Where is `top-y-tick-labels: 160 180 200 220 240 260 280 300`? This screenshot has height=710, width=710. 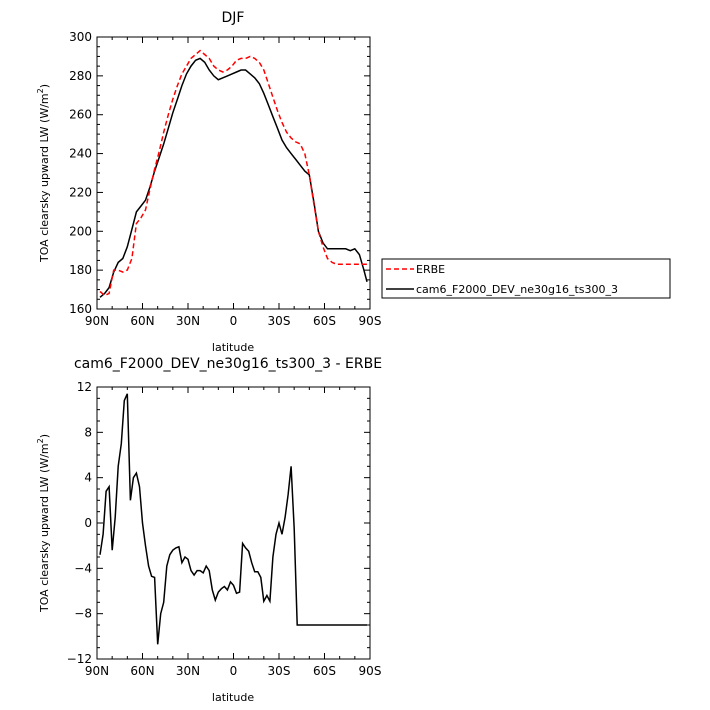 top-y-tick-labels: 160 180 200 220 240 260 280 300 is located at coordinates (80, 173).